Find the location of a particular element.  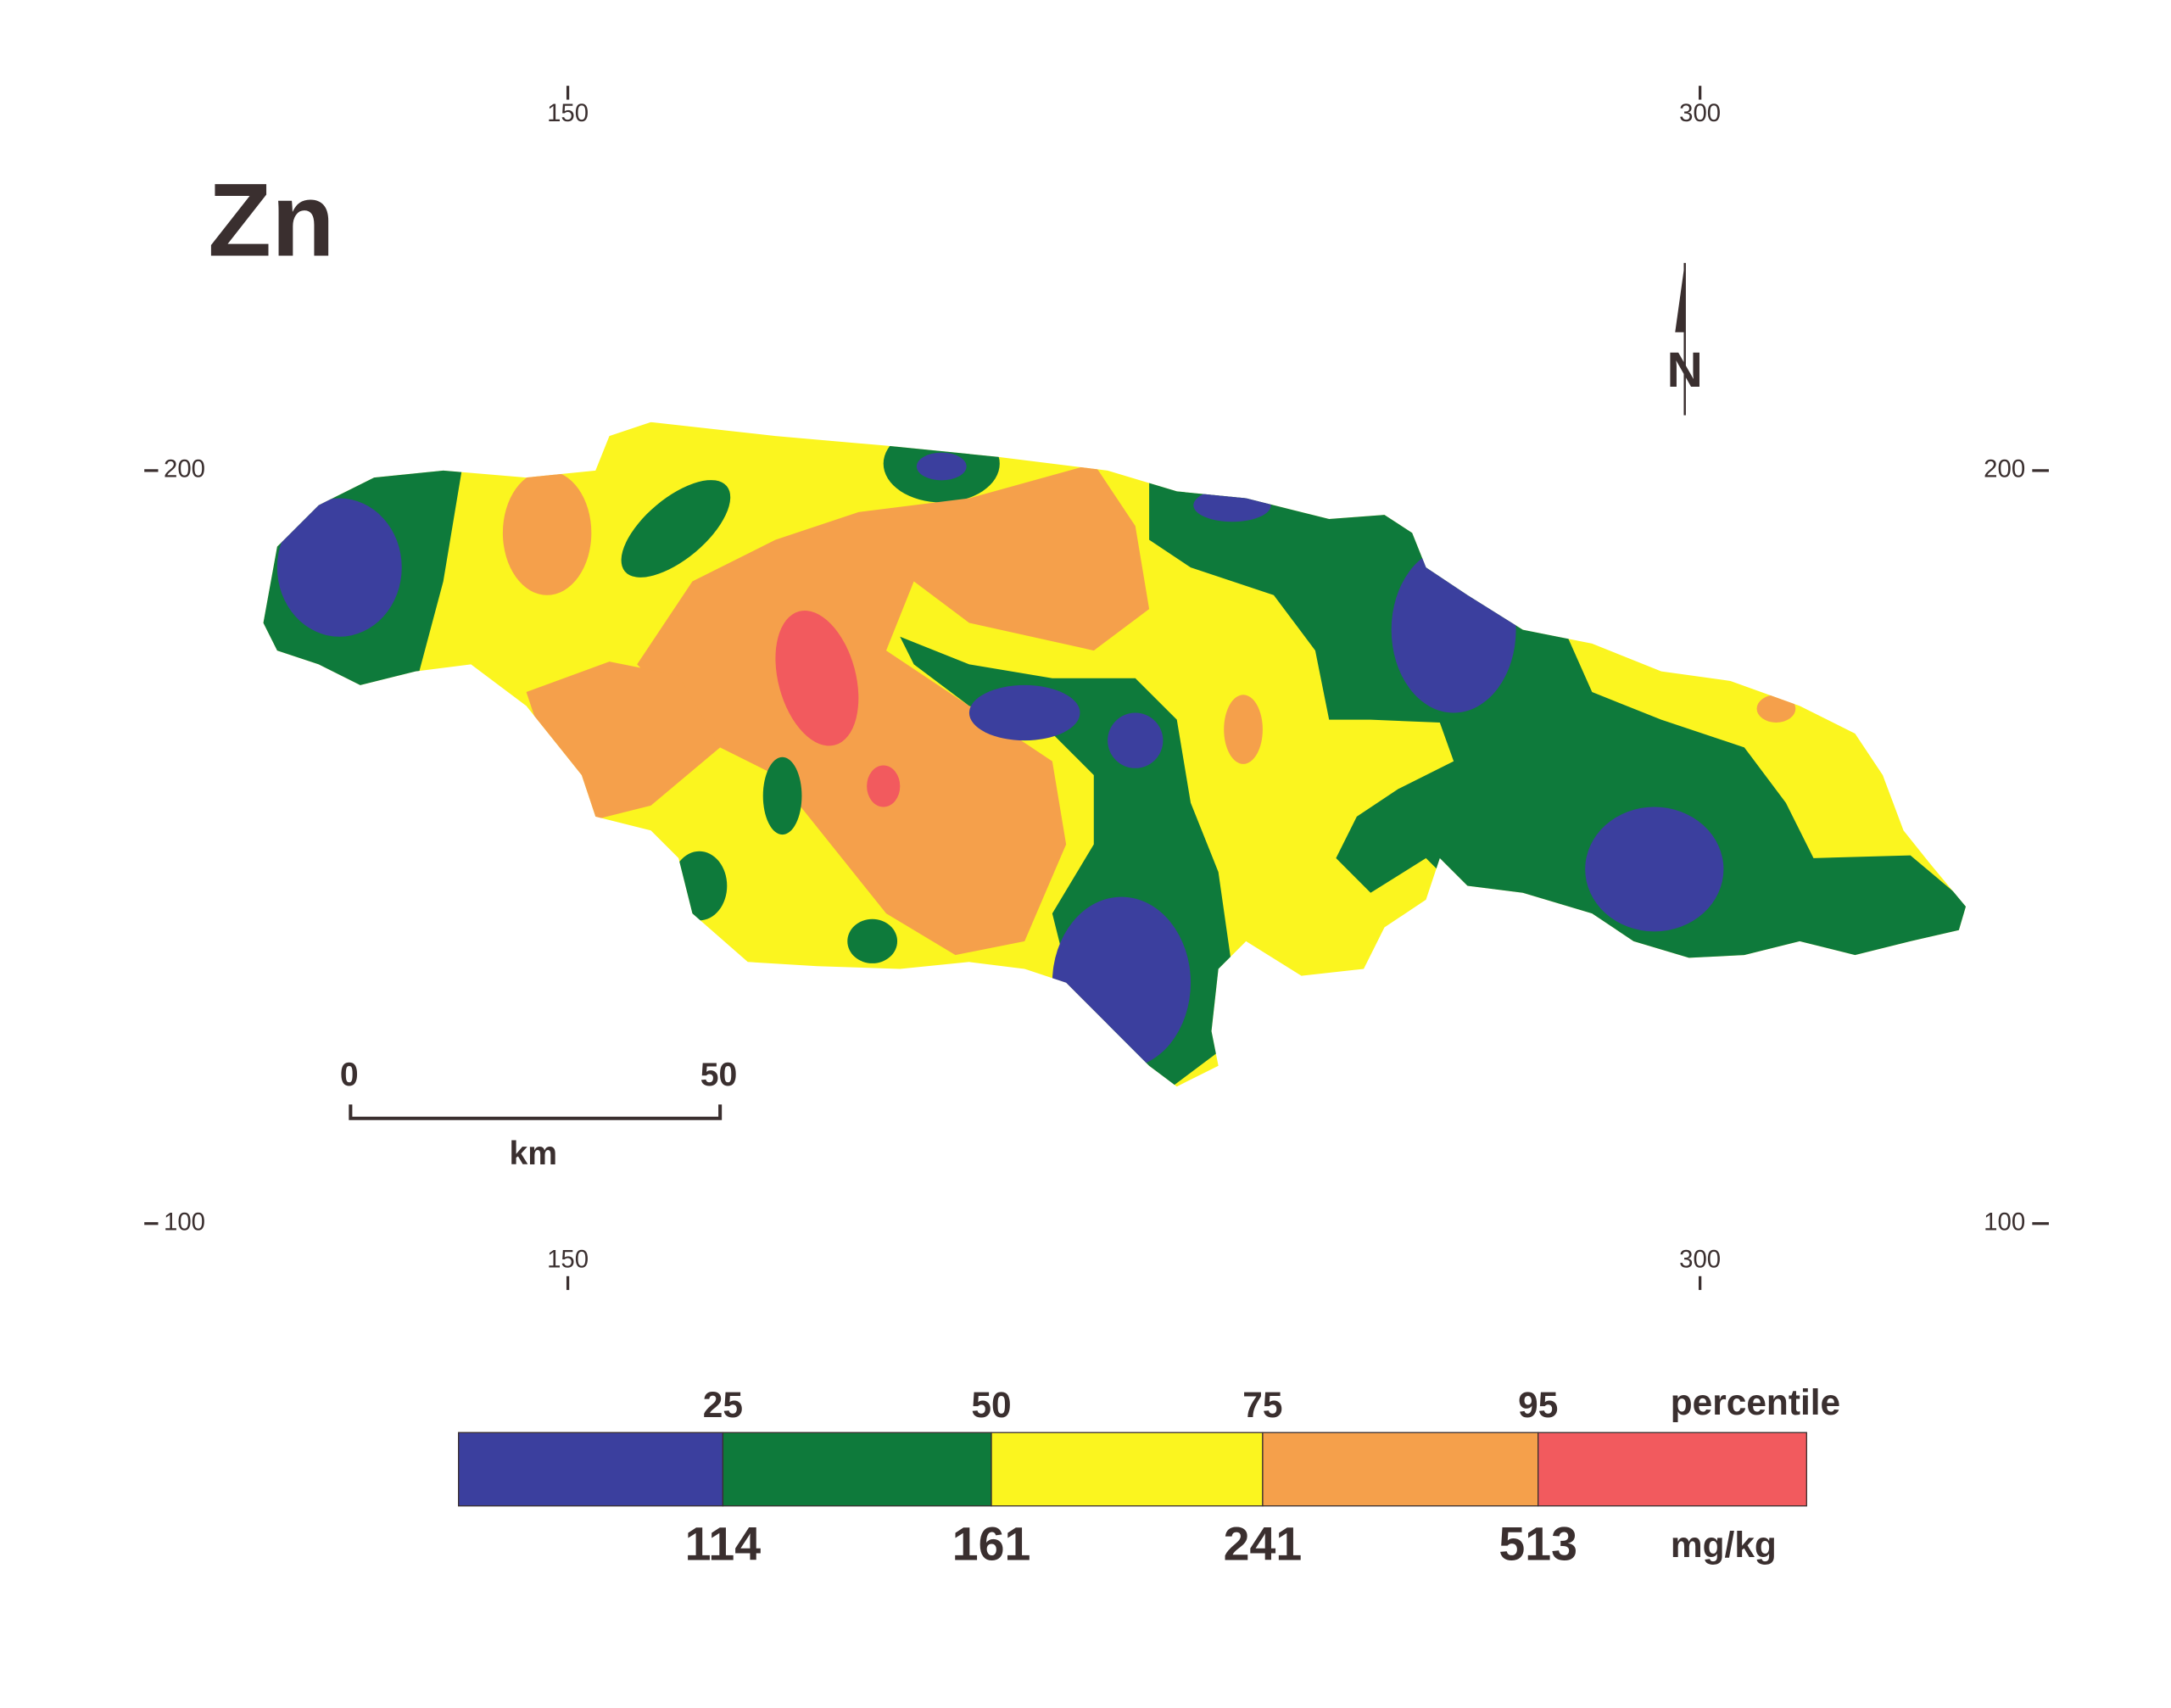

north-label: N is located at coordinates (1684, 370).